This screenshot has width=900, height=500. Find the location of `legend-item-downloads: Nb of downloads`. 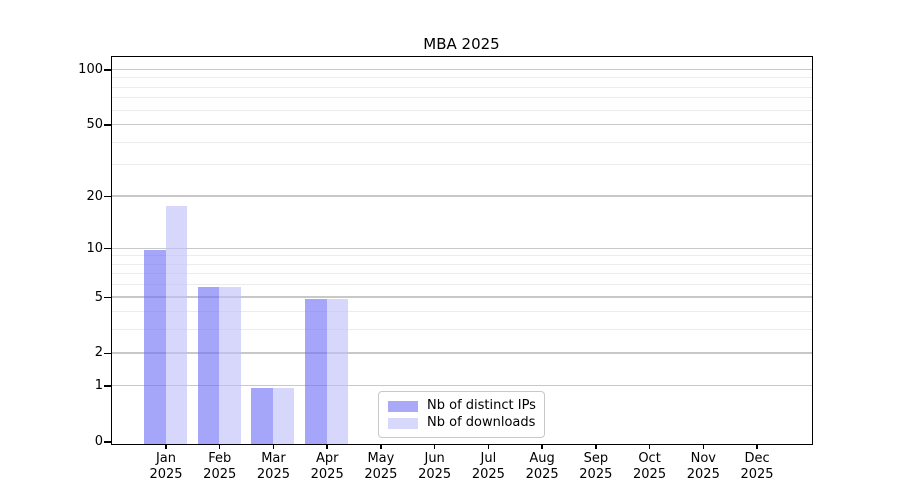

legend-item-downloads: Nb of downloads is located at coordinates (461, 423).